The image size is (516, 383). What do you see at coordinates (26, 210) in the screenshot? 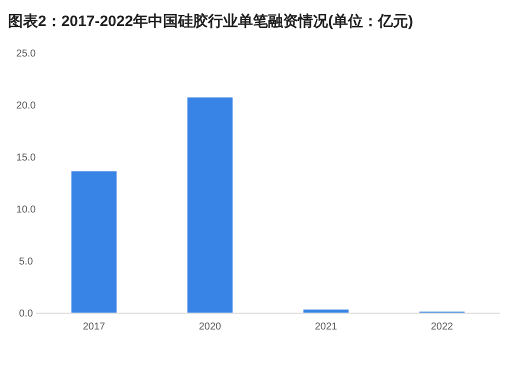
I see `y-tick-label: 10.0` at bounding box center [26, 210].